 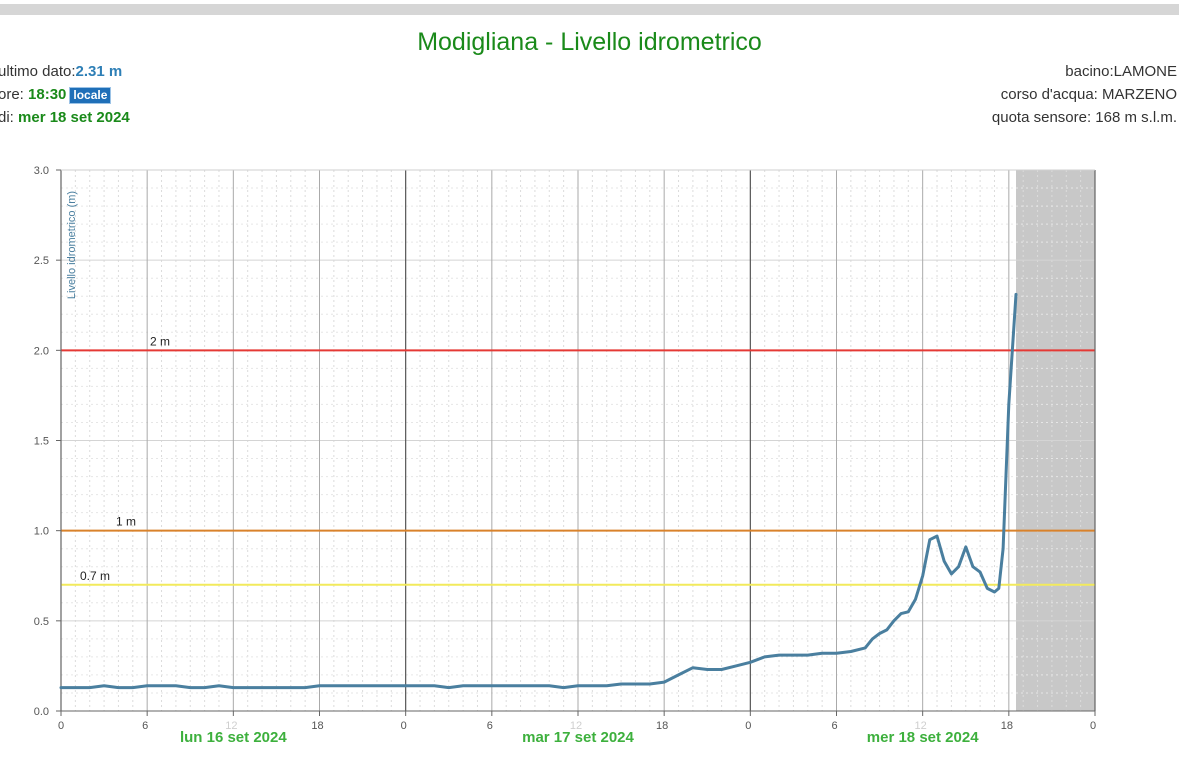 I want to click on date-row: di: mer 18 set 2024, so click(x=65, y=117).